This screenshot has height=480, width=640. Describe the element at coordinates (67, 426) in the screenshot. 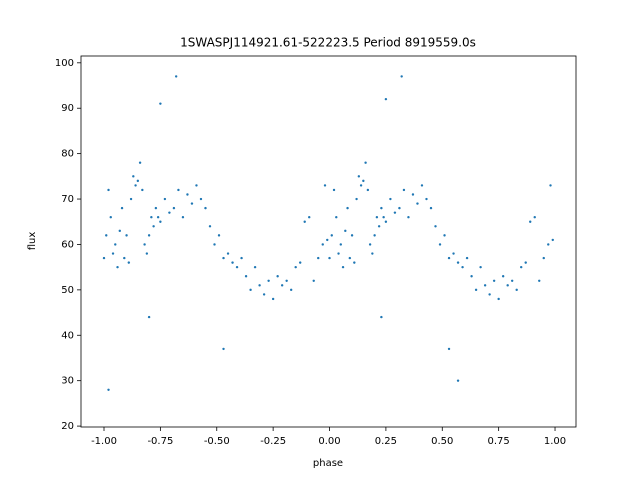

I see `y-tick-label: 20` at that location.